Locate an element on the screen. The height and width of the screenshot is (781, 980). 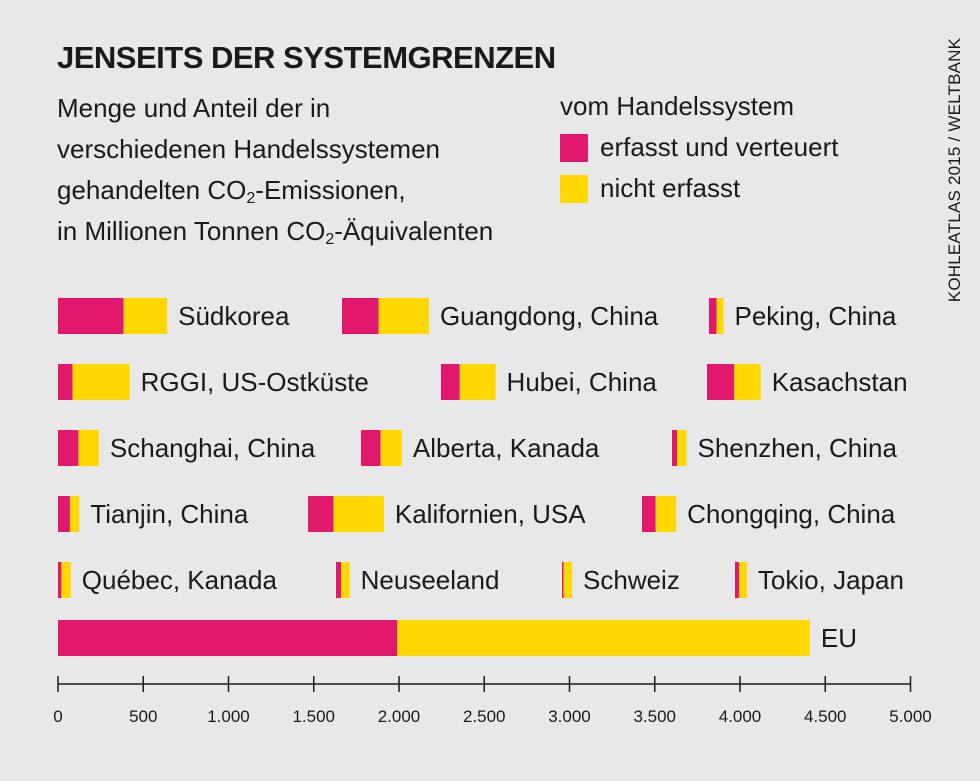
bar-schanghai-china-not-covered is located at coordinates (88, 448).